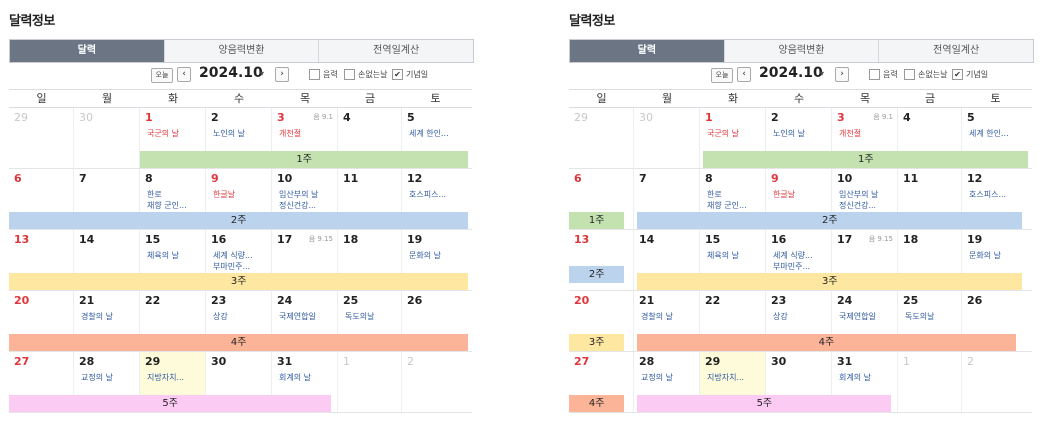 The height and width of the screenshot is (421, 1040). Describe the element at coordinates (41, 321) in the screenshot. I see `day-cell: 20` at that location.